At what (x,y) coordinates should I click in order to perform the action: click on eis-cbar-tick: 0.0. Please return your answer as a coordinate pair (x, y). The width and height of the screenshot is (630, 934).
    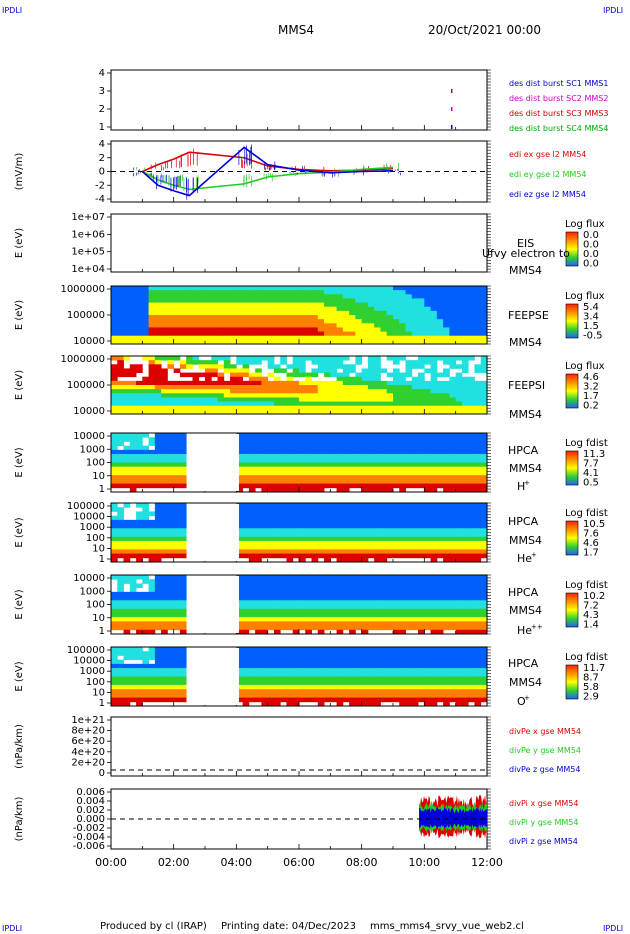
    Looking at the image, I should click on (591, 254).